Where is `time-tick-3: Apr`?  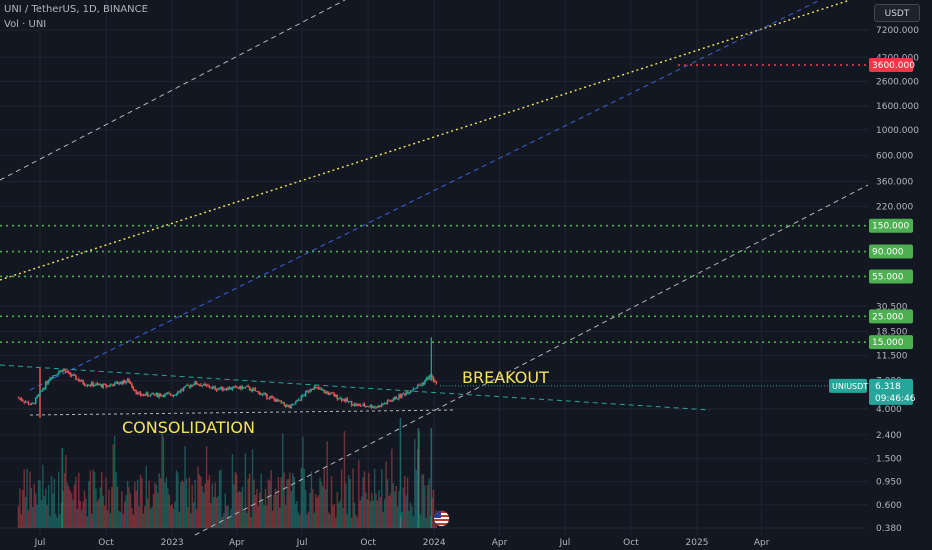
time-tick-3: Apr is located at coordinates (237, 543).